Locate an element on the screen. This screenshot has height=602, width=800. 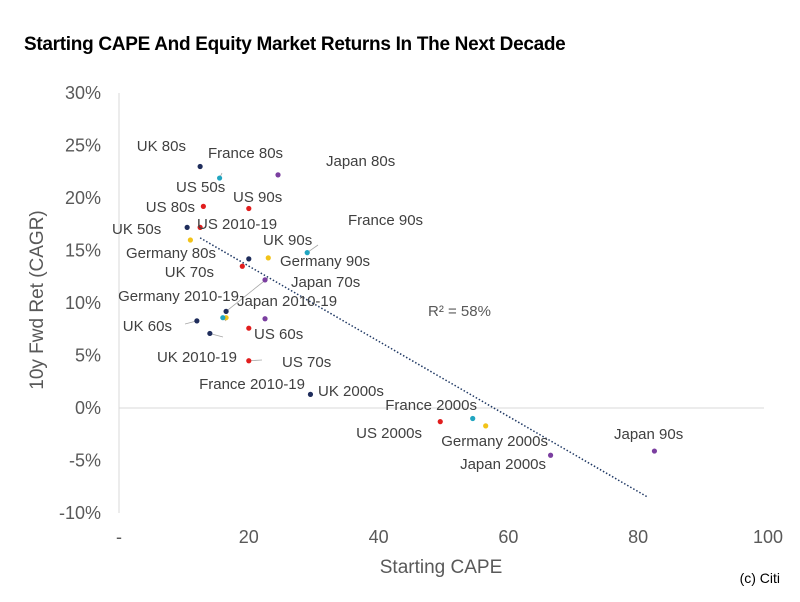
point-label: UK 60s is located at coordinates (147, 326).